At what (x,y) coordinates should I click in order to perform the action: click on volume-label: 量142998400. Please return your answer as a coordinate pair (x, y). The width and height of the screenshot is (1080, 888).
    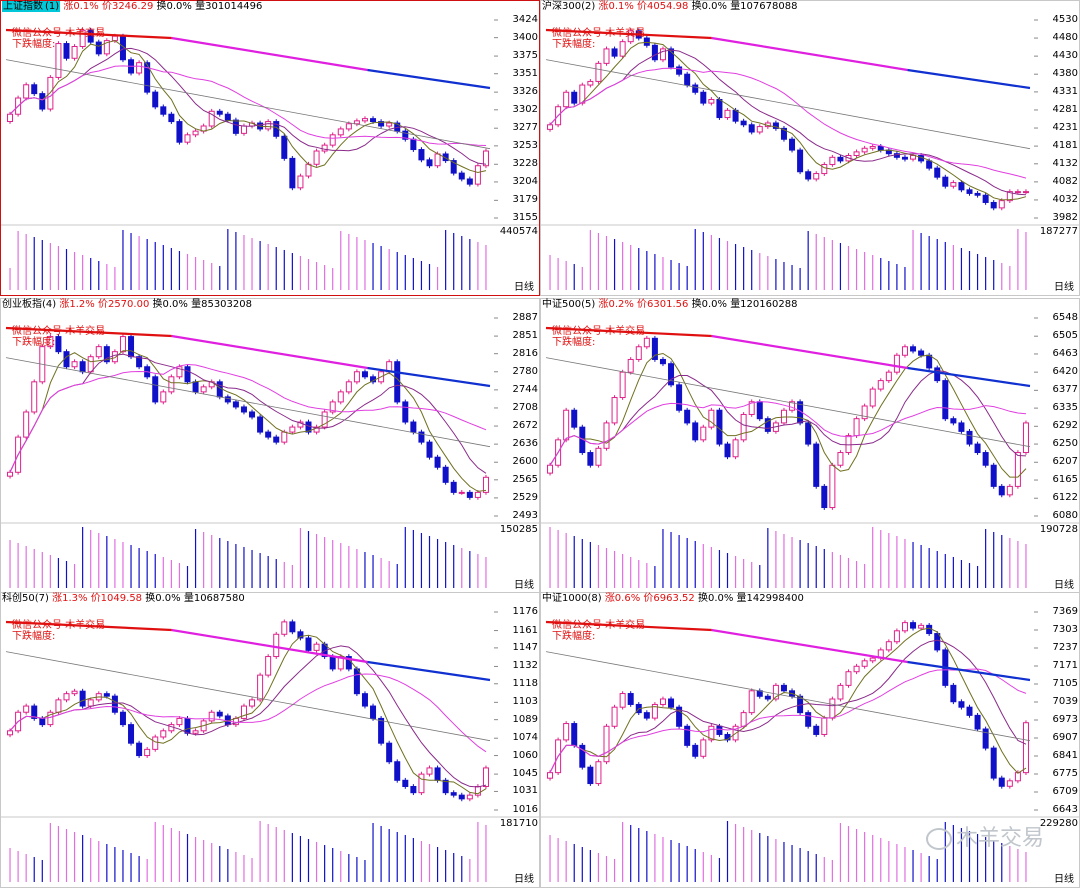
    Looking at the image, I should click on (770, 598).